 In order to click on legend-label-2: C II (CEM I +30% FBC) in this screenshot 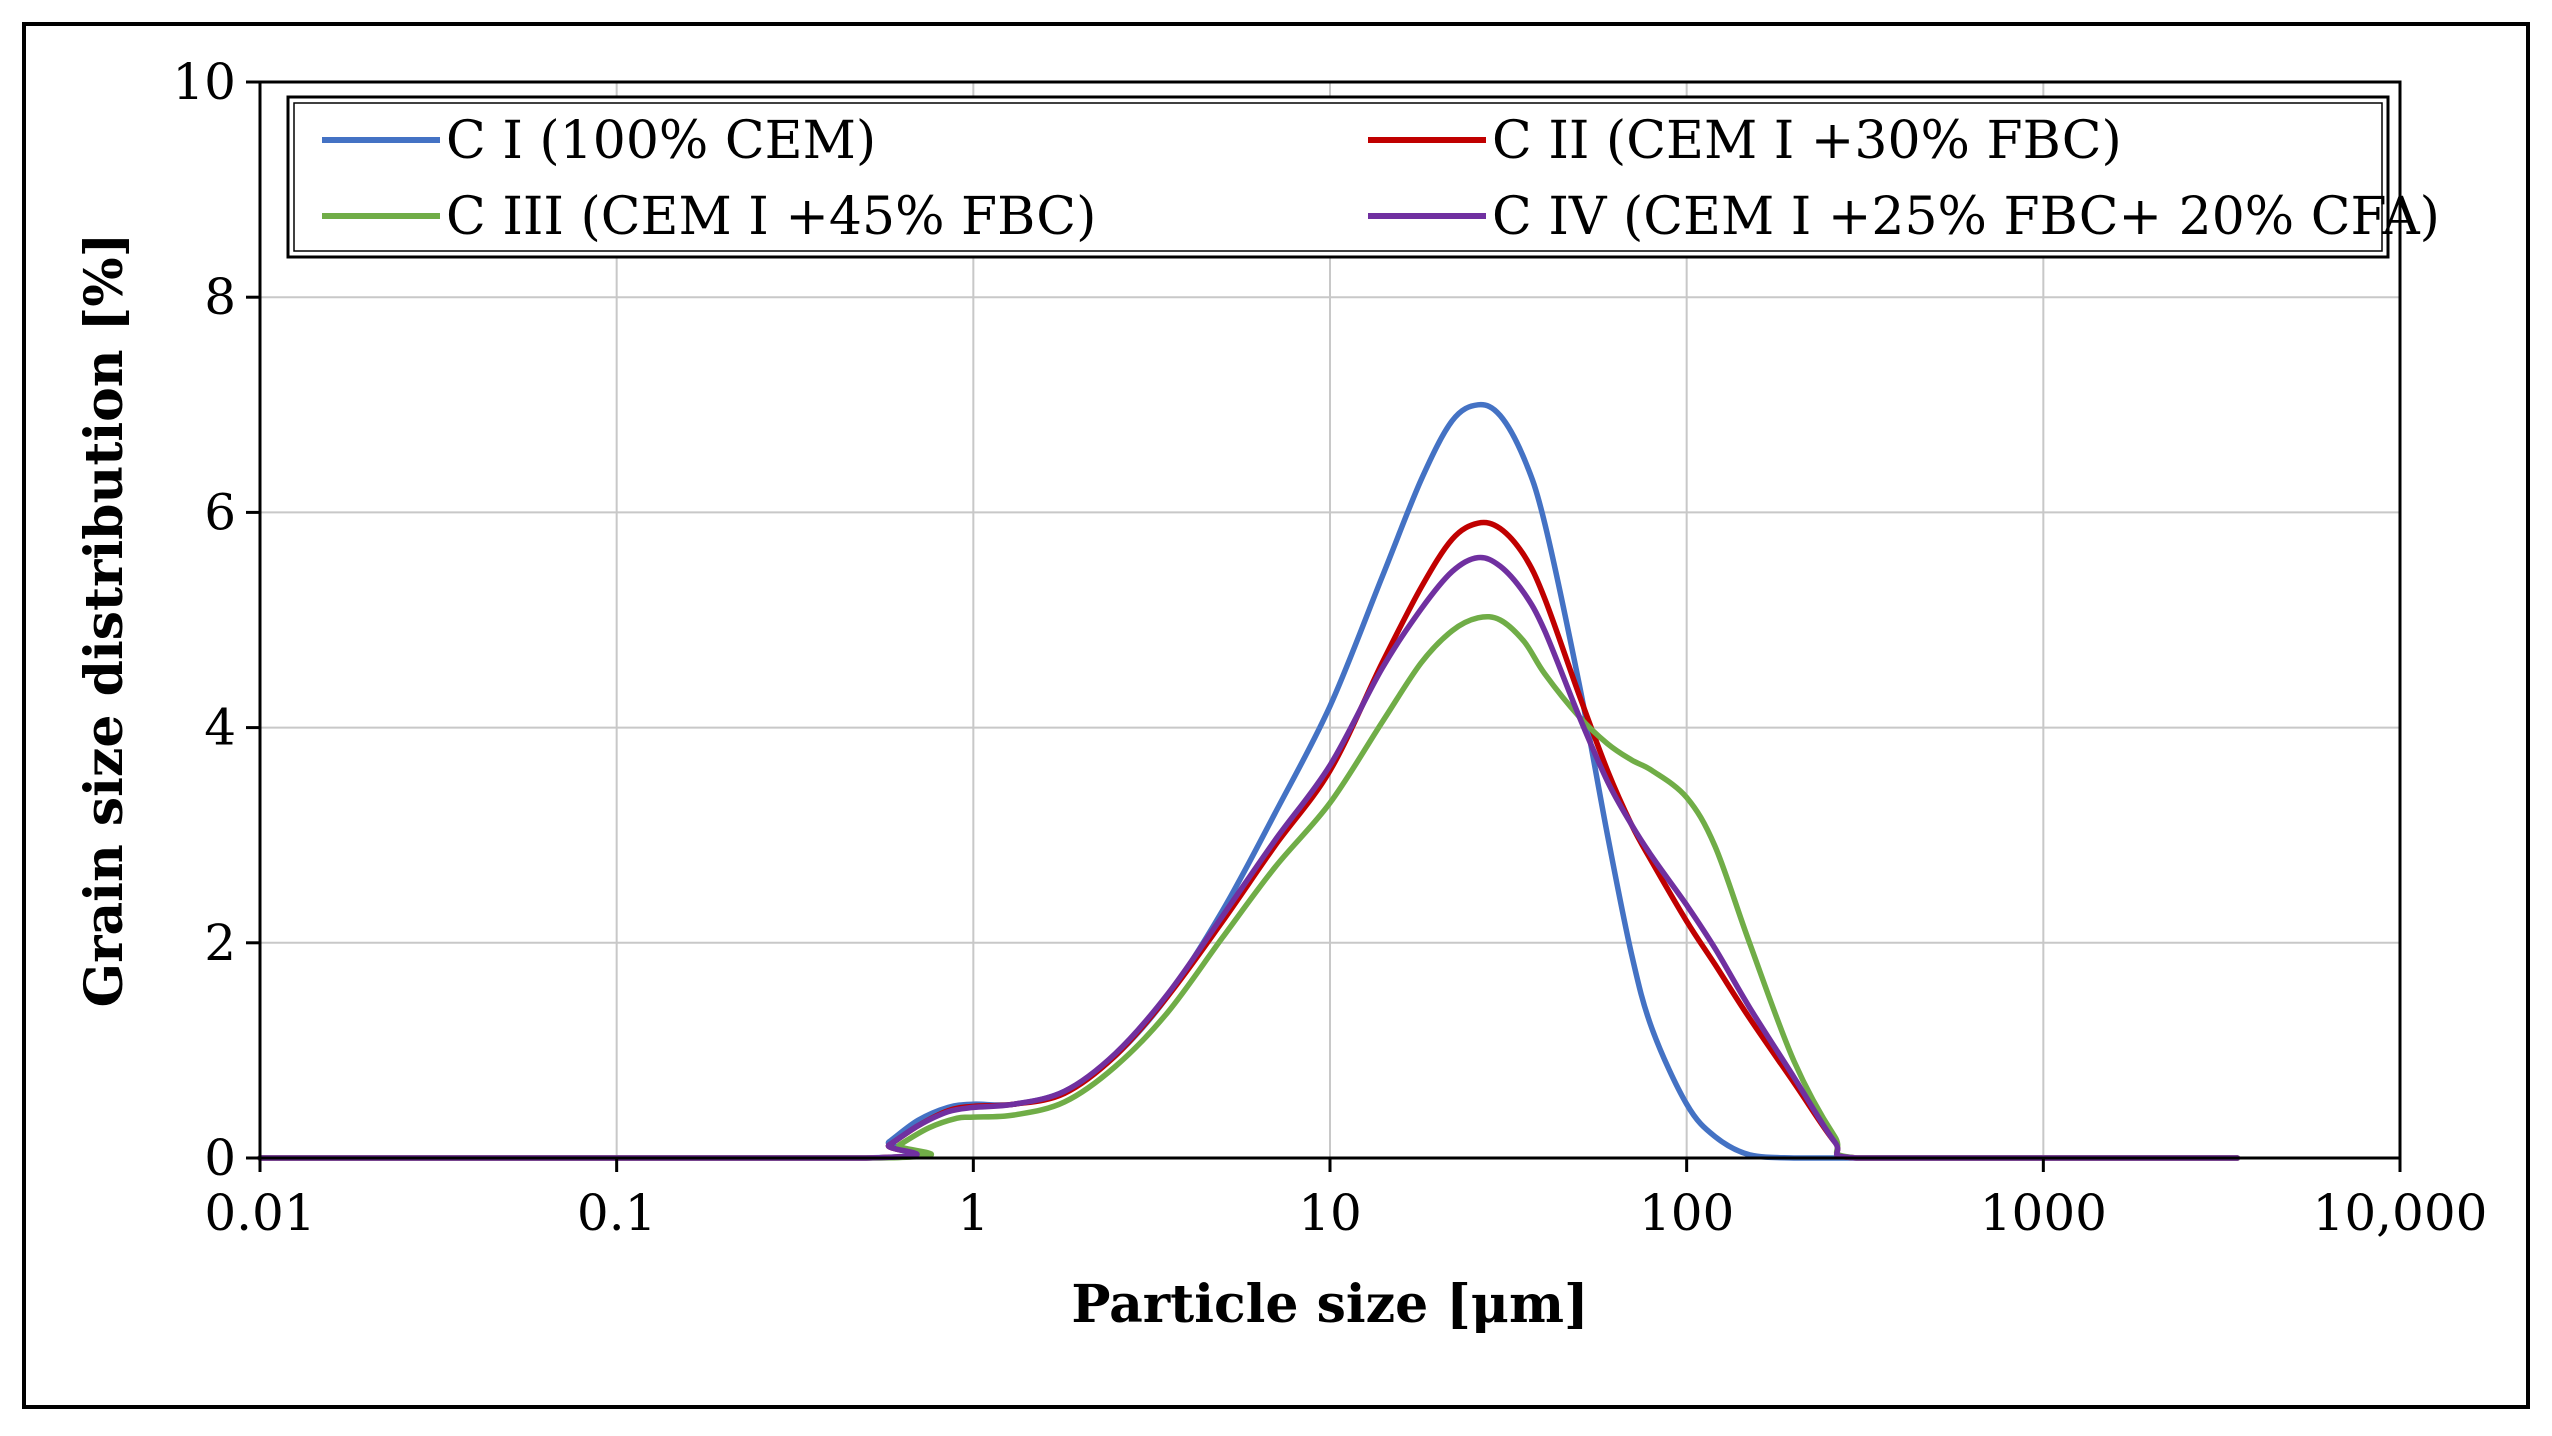, I will do `click(1807, 141)`.